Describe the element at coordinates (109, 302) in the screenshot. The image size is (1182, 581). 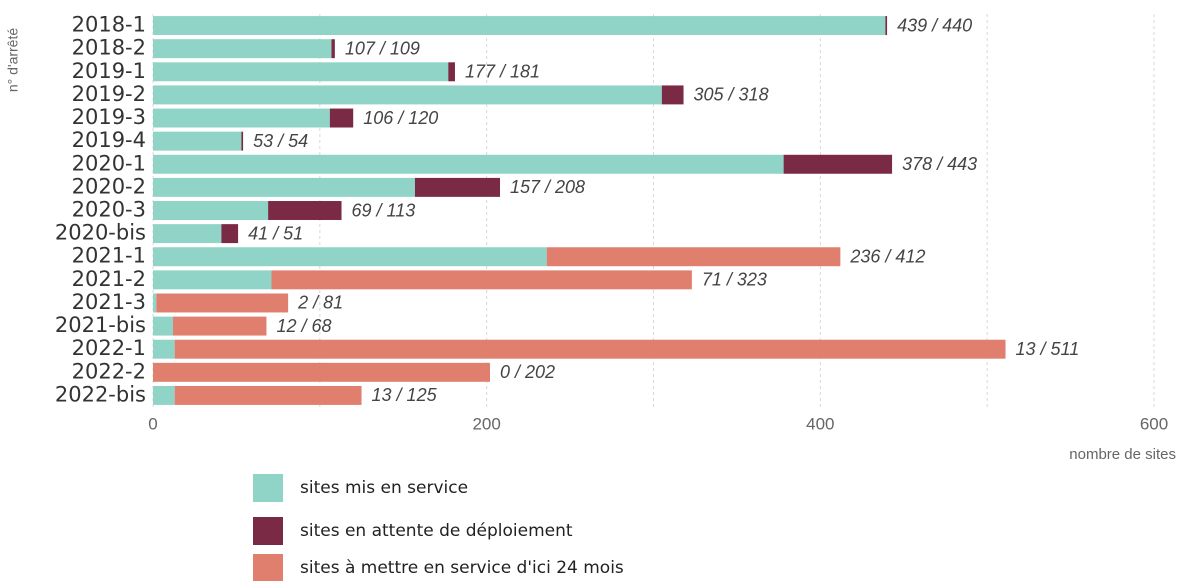
I see `y-tick-label: 2021-3` at that location.